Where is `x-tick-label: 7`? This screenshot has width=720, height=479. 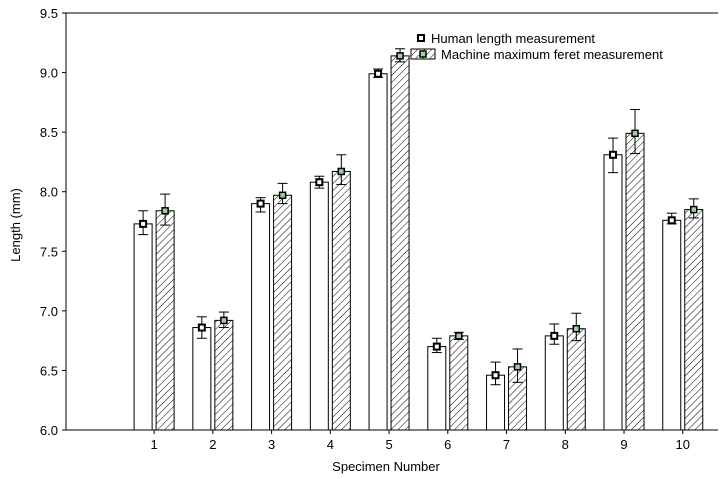 x-tick-label: 7 is located at coordinates (506, 444).